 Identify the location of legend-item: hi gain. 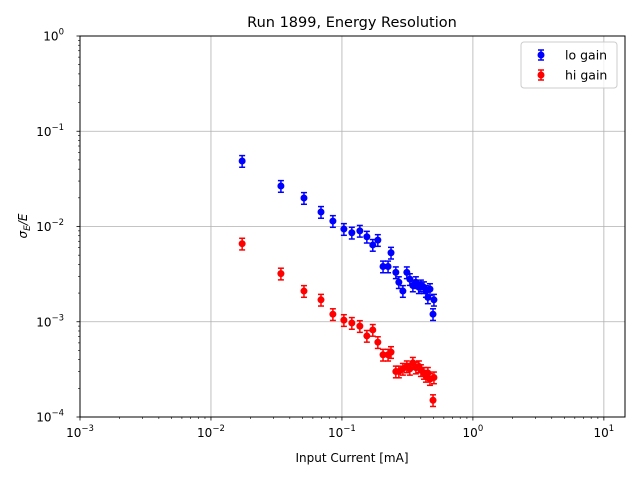
(572, 75).